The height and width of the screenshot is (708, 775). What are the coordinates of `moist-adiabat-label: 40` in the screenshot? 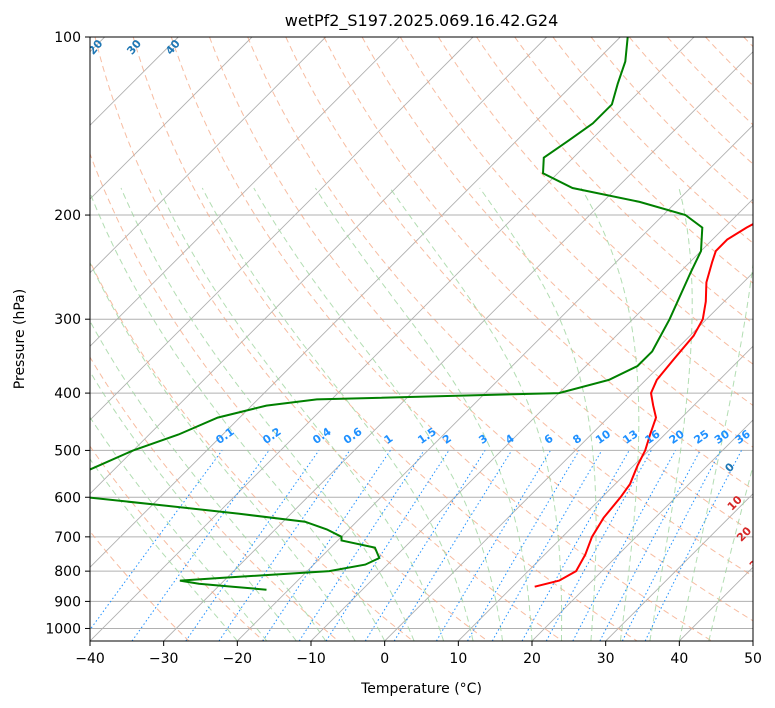 It's located at (768, 587).